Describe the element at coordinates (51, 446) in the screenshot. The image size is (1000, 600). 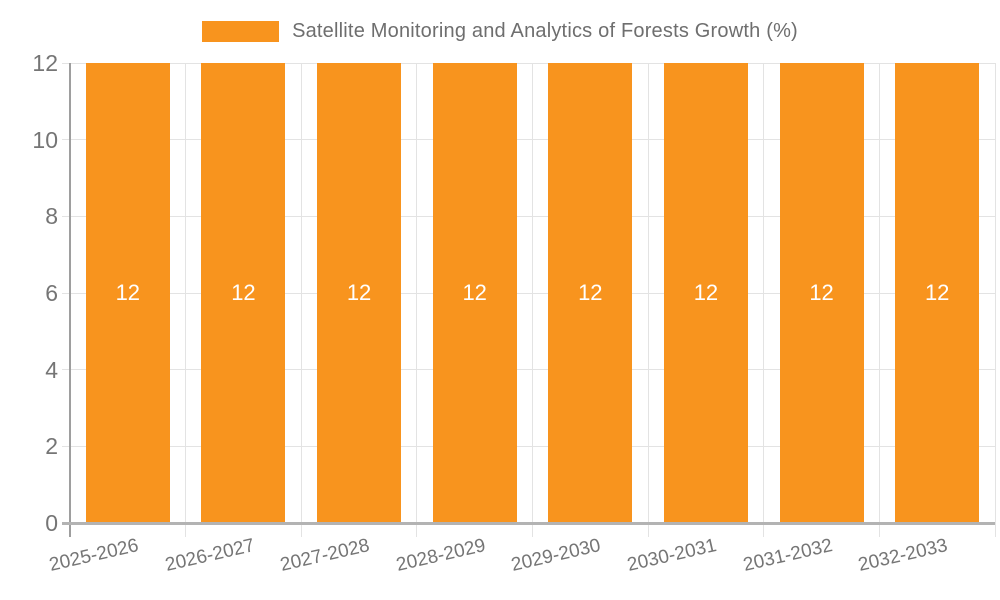
I see `y-tick-label: 2` at that location.